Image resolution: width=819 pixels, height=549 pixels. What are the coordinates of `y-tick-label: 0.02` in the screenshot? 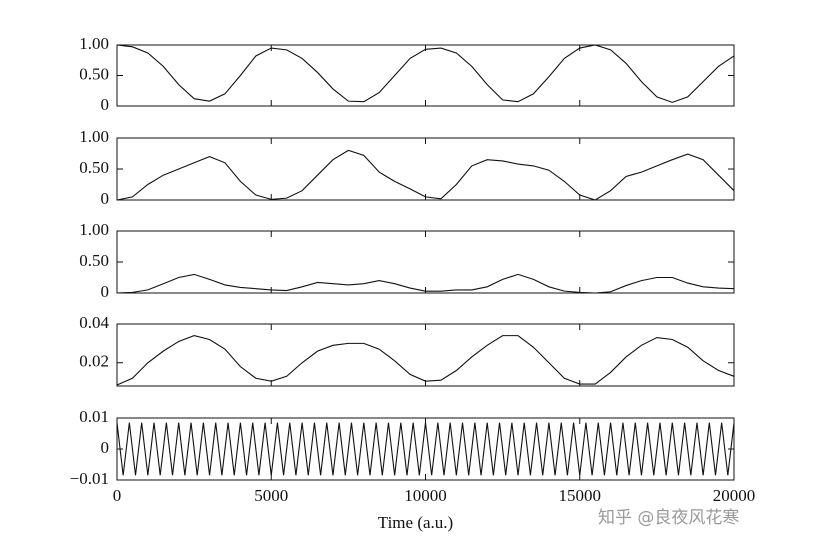 It's located at (94, 361).